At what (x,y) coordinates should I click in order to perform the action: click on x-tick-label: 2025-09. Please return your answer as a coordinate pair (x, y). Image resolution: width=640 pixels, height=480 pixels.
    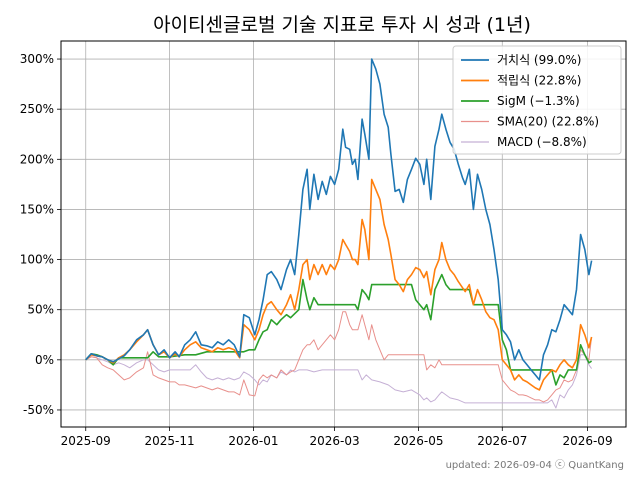
    Looking at the image, I should click on (86, 441).